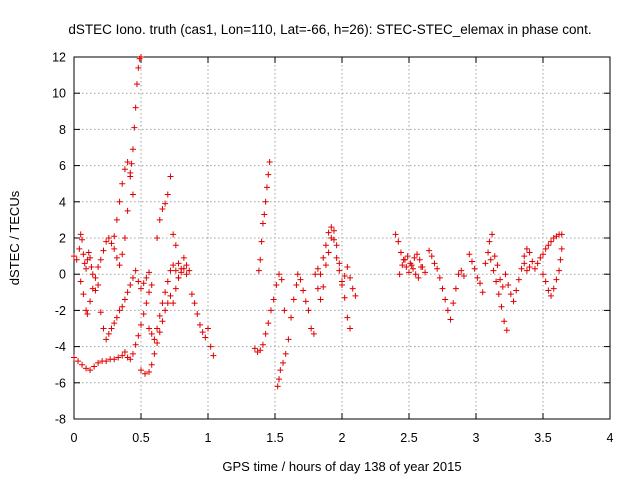 This screenshot has height=480, width=640. What do you see at coordinates (122, 305) in the screenshot?
I see `series-sat-d` at bounding box center [122, 305].